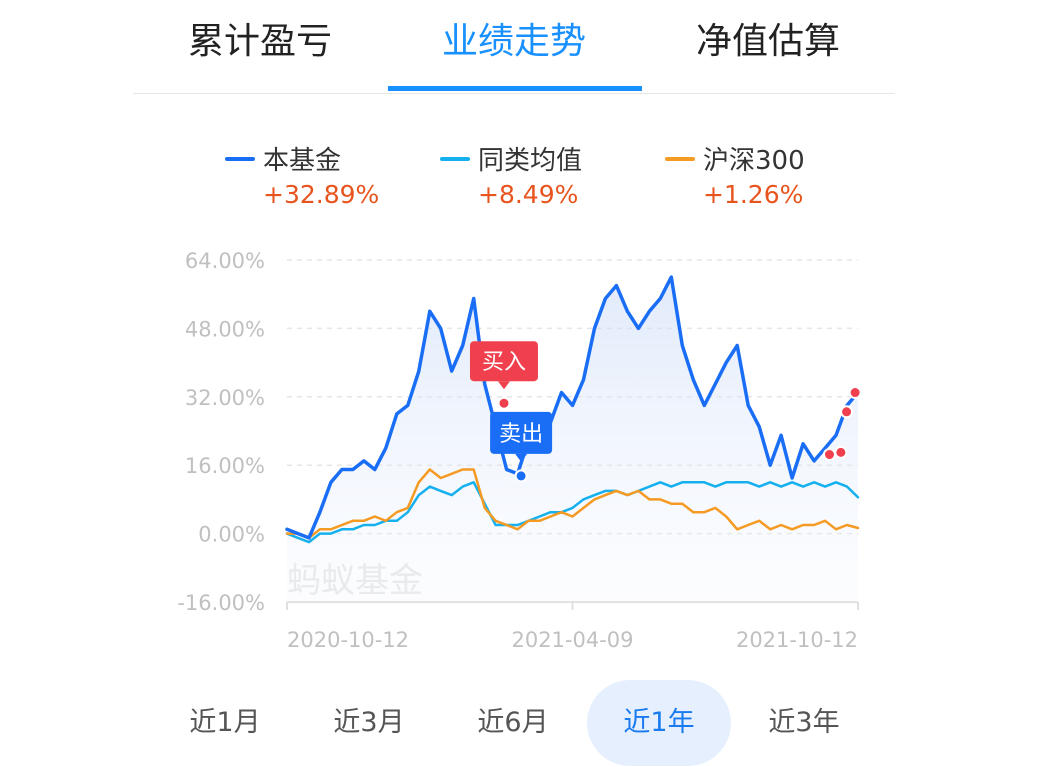  Describe the element at coordinates (225, 261) in the screenshot. I see `y-tick-label: 64.00%` at that location.